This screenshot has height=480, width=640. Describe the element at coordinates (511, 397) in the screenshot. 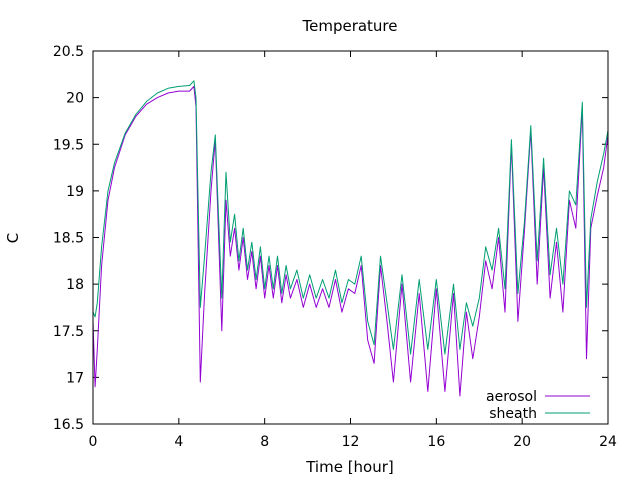

I see `legend-label-aerosol: aerosol` at that location.